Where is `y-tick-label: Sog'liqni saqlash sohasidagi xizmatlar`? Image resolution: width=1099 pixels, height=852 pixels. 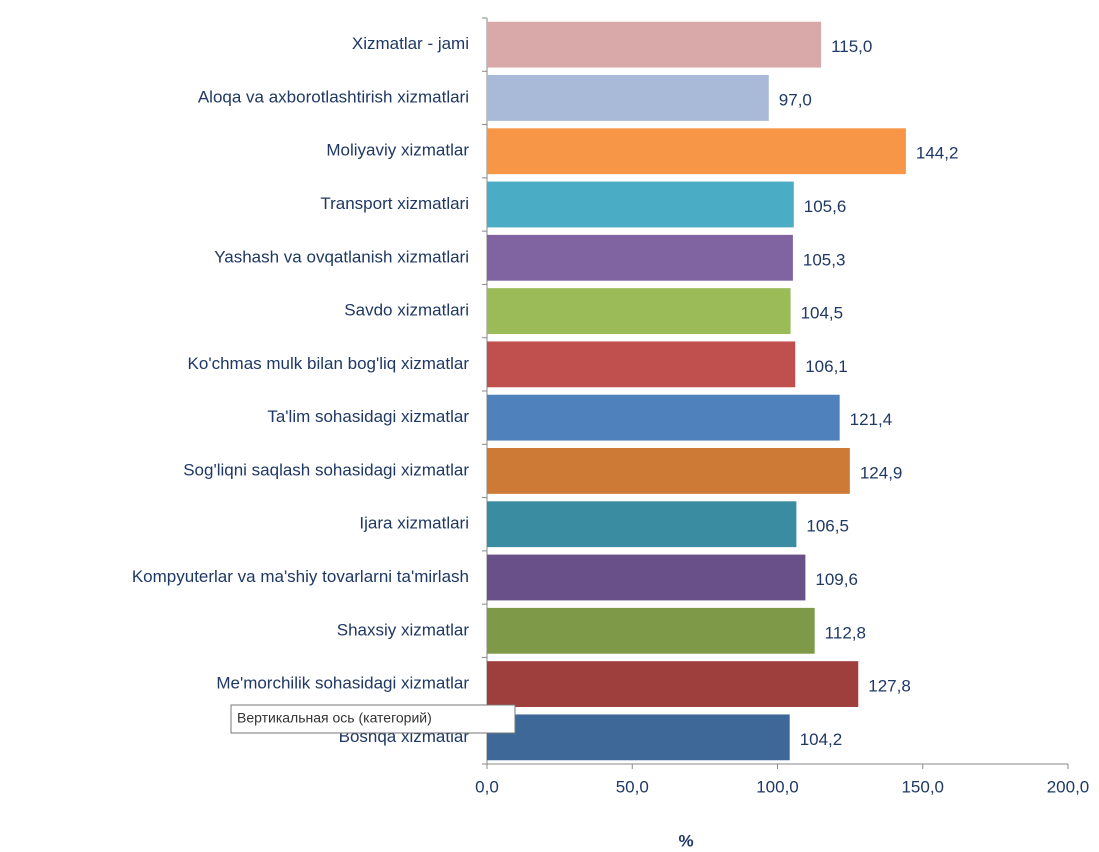
y-tick-label: Sog'liqni saqlash sohasidagi xizmatlar is located at coordinates (326, 469).